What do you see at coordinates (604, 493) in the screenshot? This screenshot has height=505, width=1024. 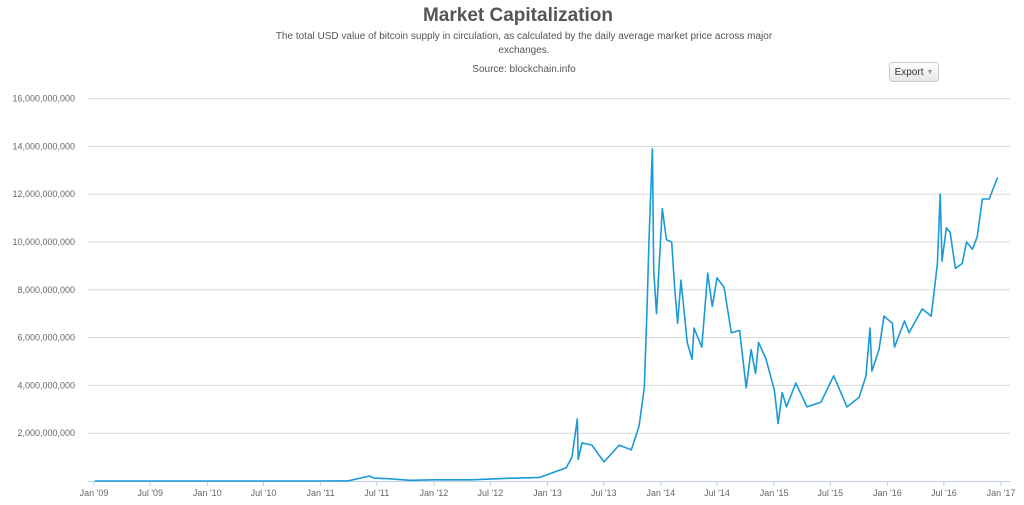 I see `x-tick-label: Jul '13` at bounding box center [604, 493].